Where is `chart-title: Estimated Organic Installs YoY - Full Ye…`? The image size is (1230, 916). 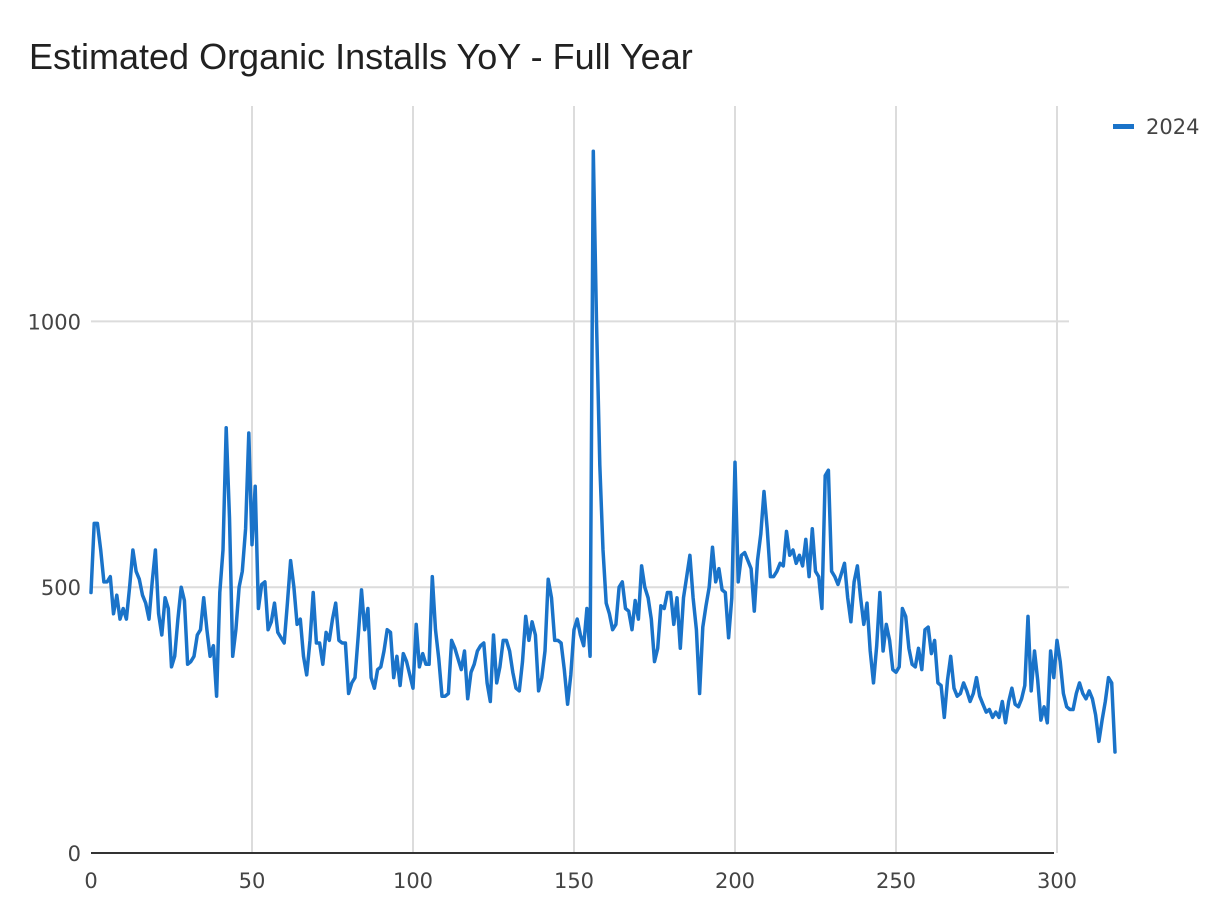 chart-title: Estimated Organic Installs YoY - Full Ye… is located at coordinates (361, 56).